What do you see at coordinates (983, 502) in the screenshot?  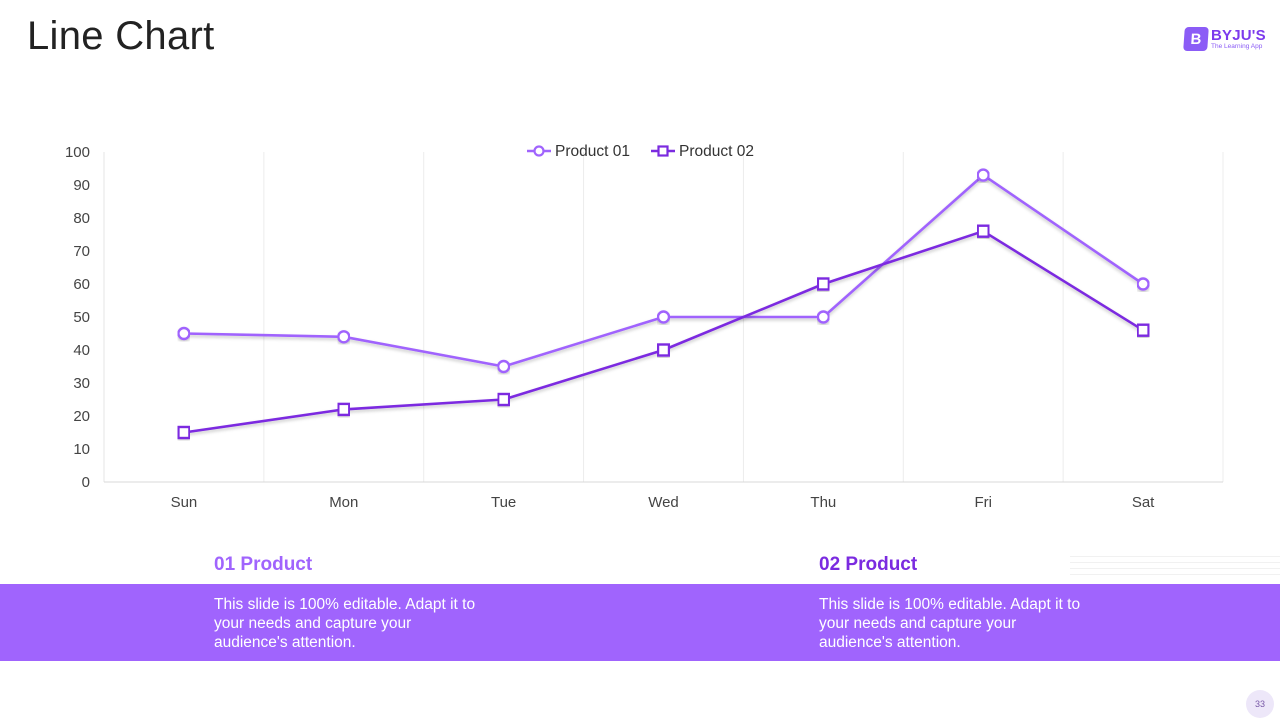 I see `x-tick-label: Fri` at bounding box center [983, 502].